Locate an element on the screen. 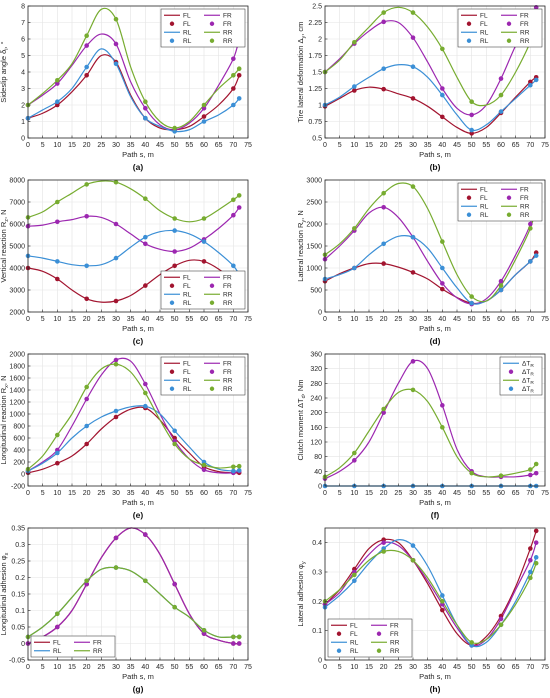 Image resolution: width=550 pixels, height=698 pixels. y-axis-label: Lateral adhesion φy is located at coordinates (301, 593).